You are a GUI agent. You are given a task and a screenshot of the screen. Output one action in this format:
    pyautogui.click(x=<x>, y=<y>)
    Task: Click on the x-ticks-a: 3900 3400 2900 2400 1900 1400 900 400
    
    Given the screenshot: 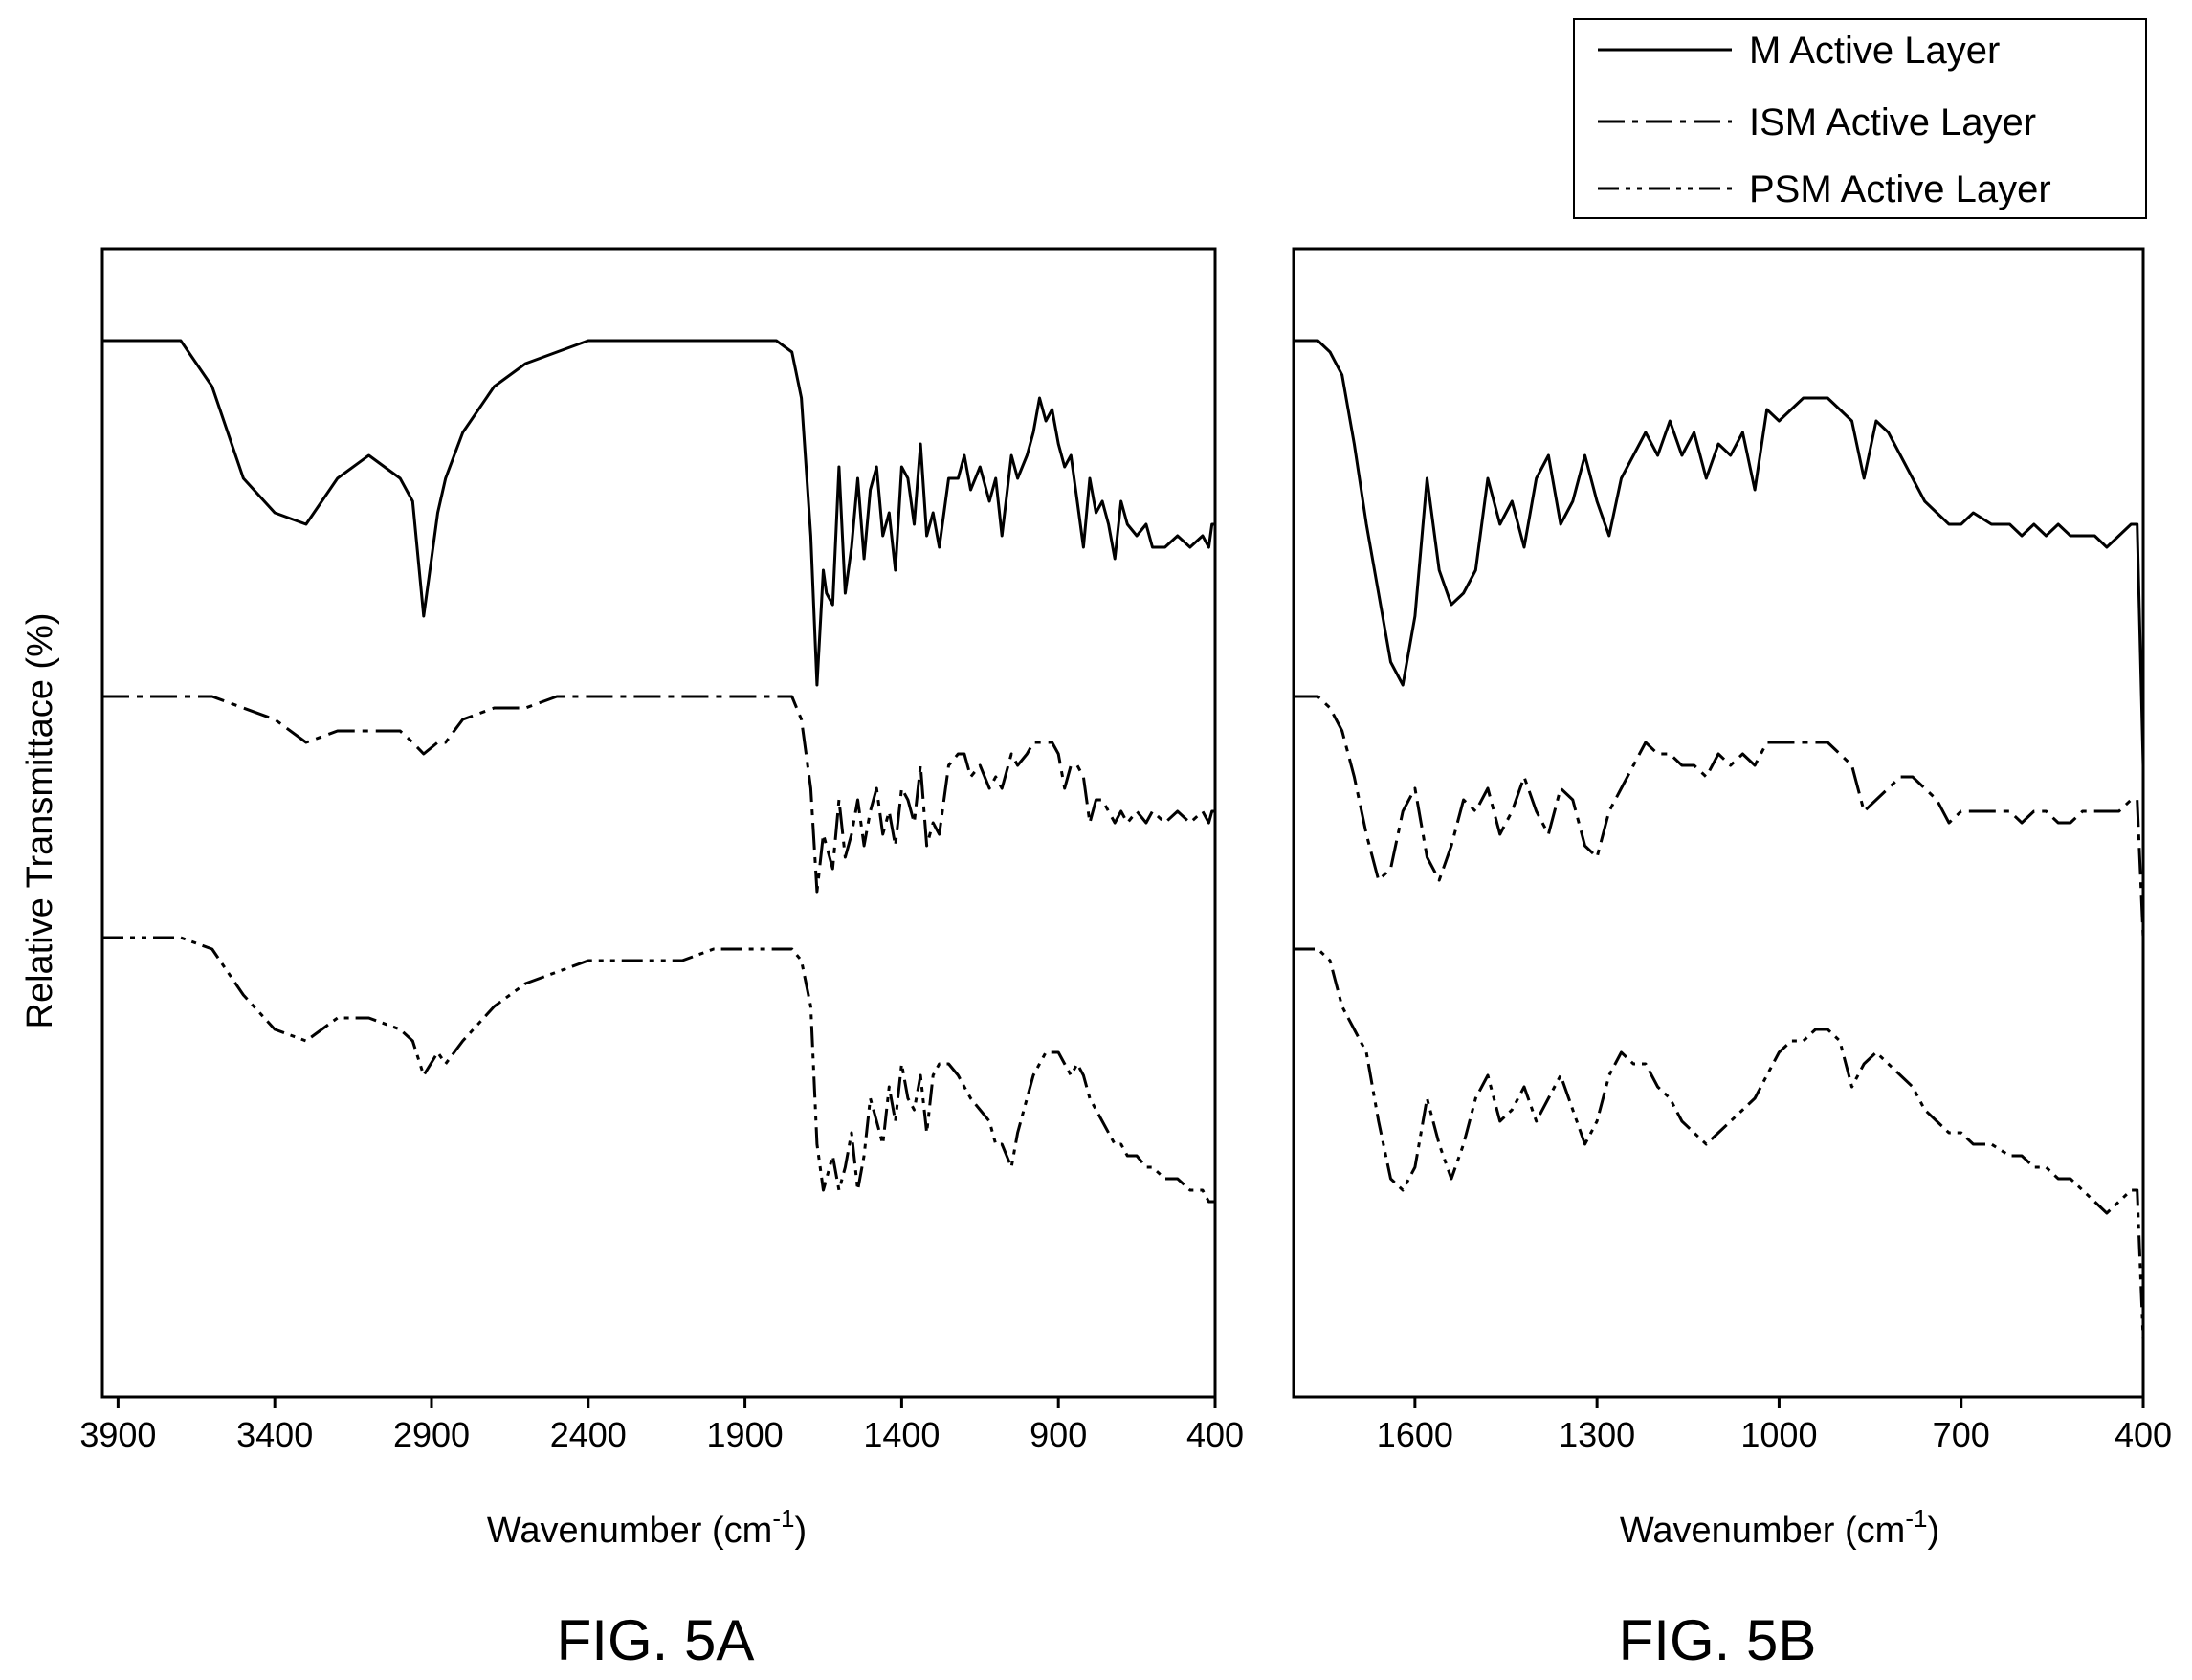 What is the action you would take?
    pyautogui.click(x=661, y=1426)
    